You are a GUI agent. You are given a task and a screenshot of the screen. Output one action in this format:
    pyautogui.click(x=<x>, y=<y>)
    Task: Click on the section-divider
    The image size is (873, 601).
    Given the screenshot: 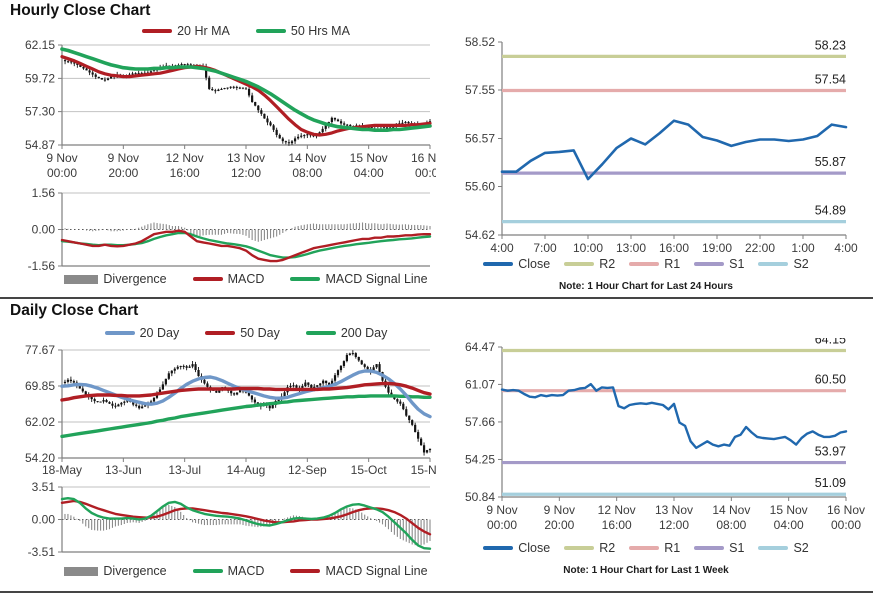 What is the action you would take?
    pyautogui.click(x=436, y=298)
    